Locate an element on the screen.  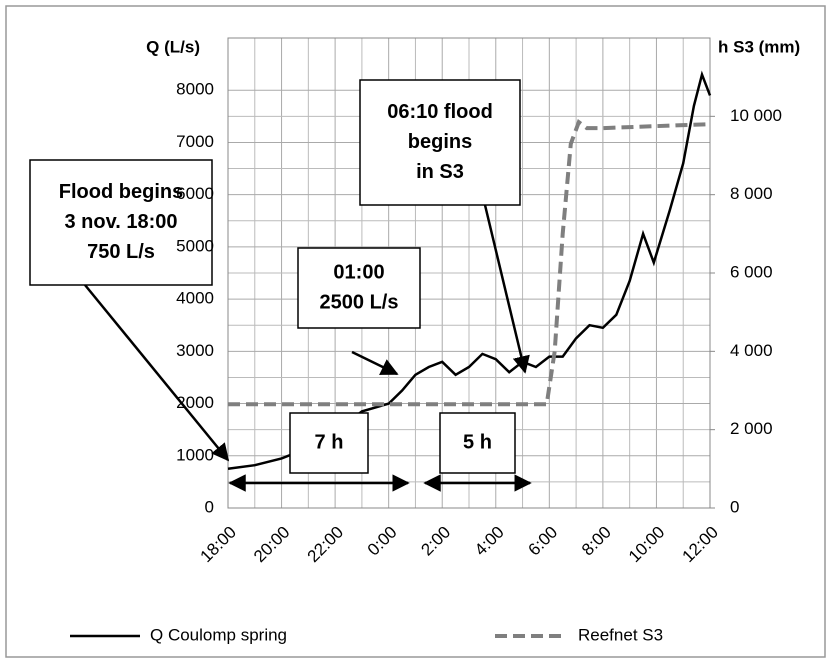
y-tick-label: 5000 is located at coordinates (195, 245).